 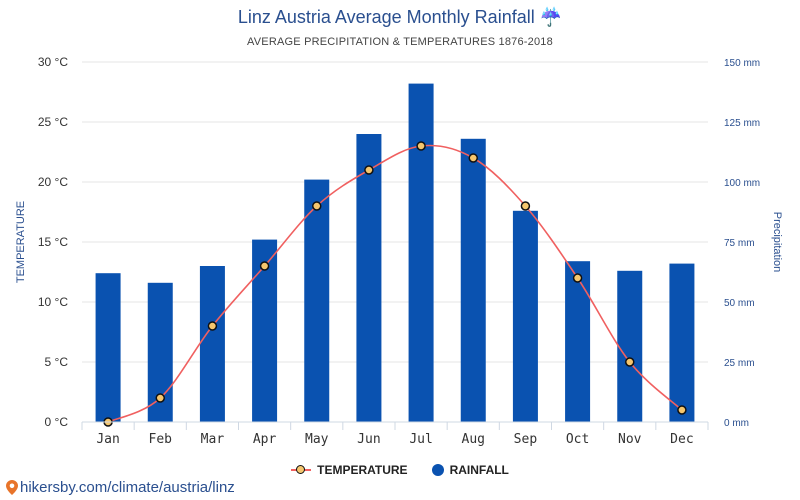 I want to click on right-tick-label: 100 mm, so click(x=742, y=183).